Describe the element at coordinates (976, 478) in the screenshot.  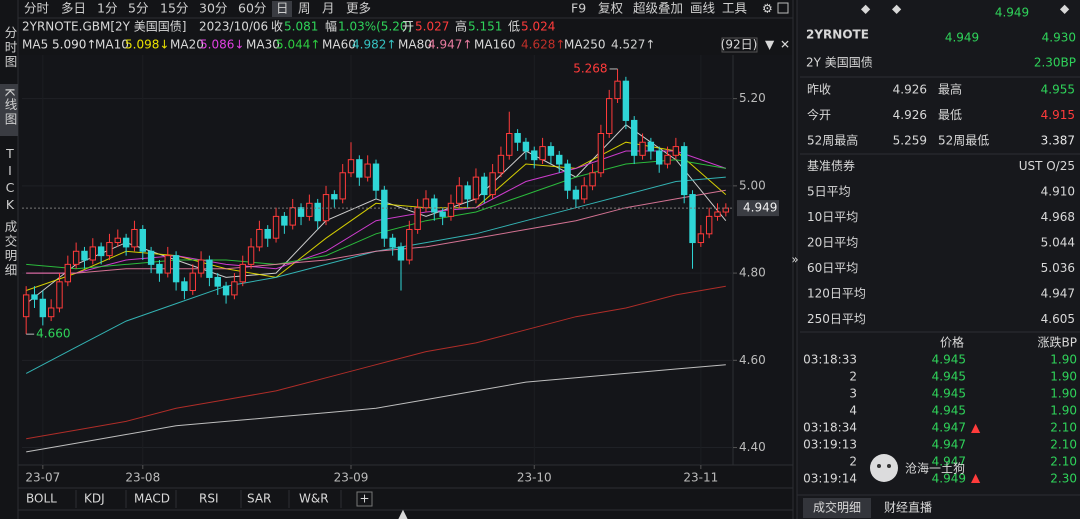
I see `up-arrow: ▲` at that location.